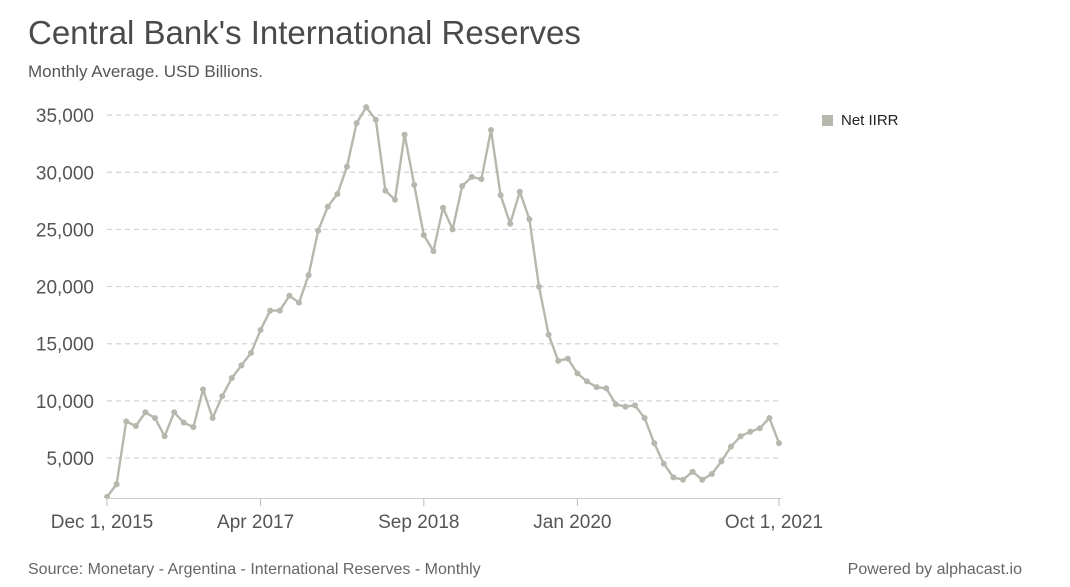 The image size is (1070, 587). Describe the element at coordinates (418, 522) in the screenshot. I see `x-tick-label: Sep 2018` at that location.